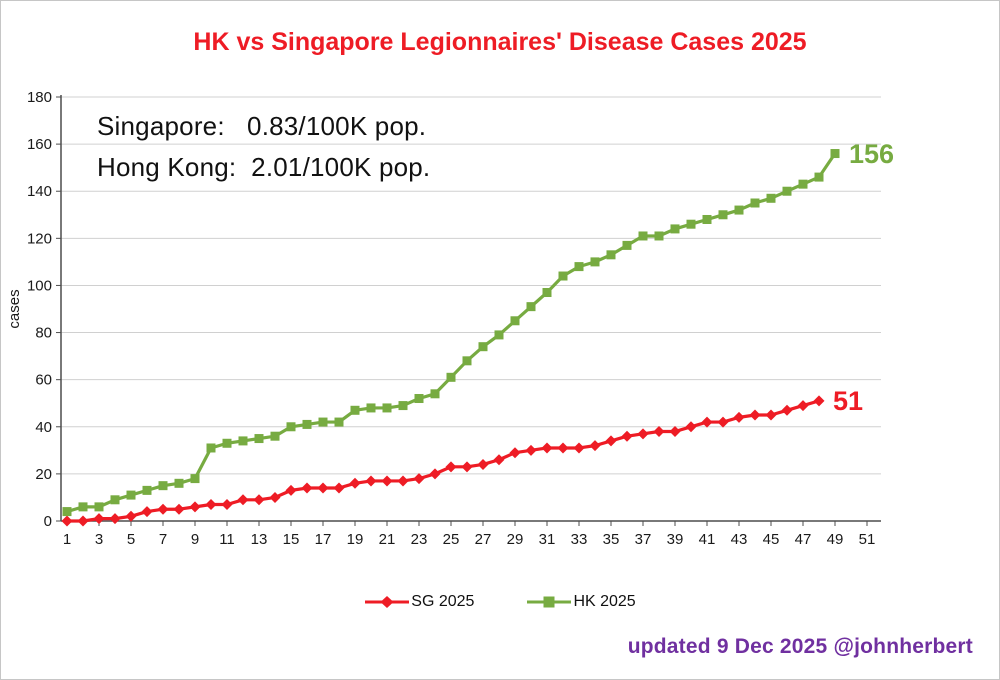  I want to click on x-tick-label: 39, so click(675, 539).